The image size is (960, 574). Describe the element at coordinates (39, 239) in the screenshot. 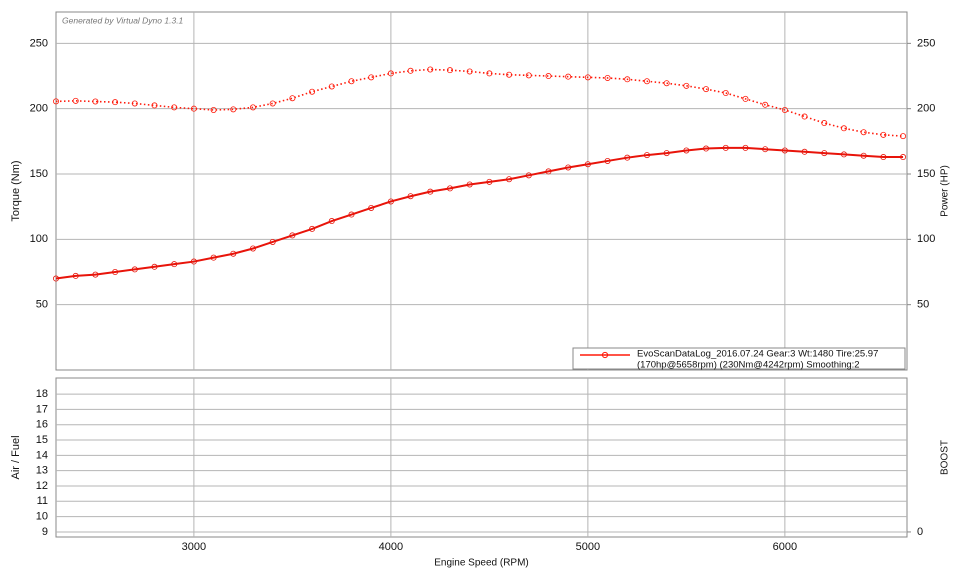

I see `y-tick-label: 100` at that location.